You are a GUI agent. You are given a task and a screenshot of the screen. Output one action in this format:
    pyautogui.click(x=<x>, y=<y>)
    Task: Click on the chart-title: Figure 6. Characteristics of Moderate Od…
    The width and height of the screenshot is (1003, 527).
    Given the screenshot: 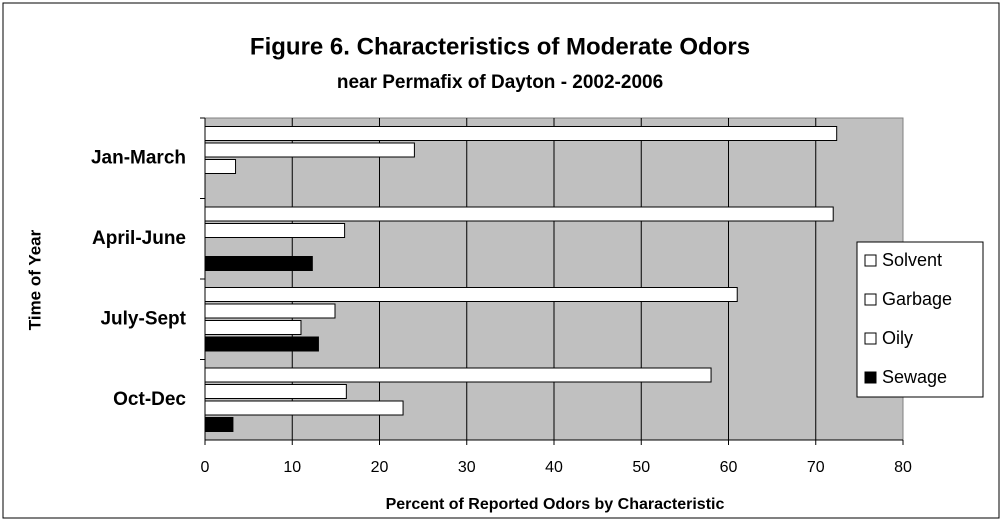 What is the action you would take?
    pyautogui.click(x=500, y=46)
    